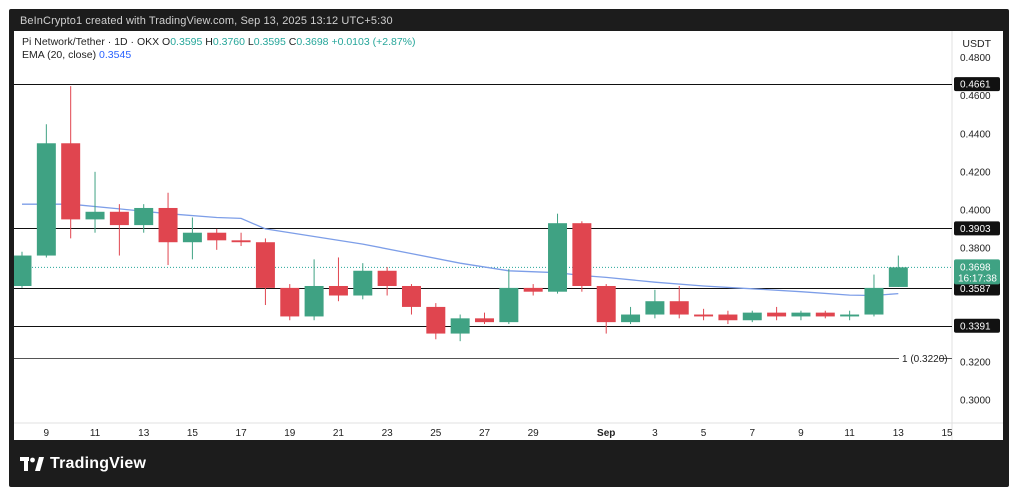 This screenshot has width=1024, height=498. What do you see at coordinates (290, 433) in the screenshot?
I see `time-tick-label: 19` at bounding box center [290, 433].